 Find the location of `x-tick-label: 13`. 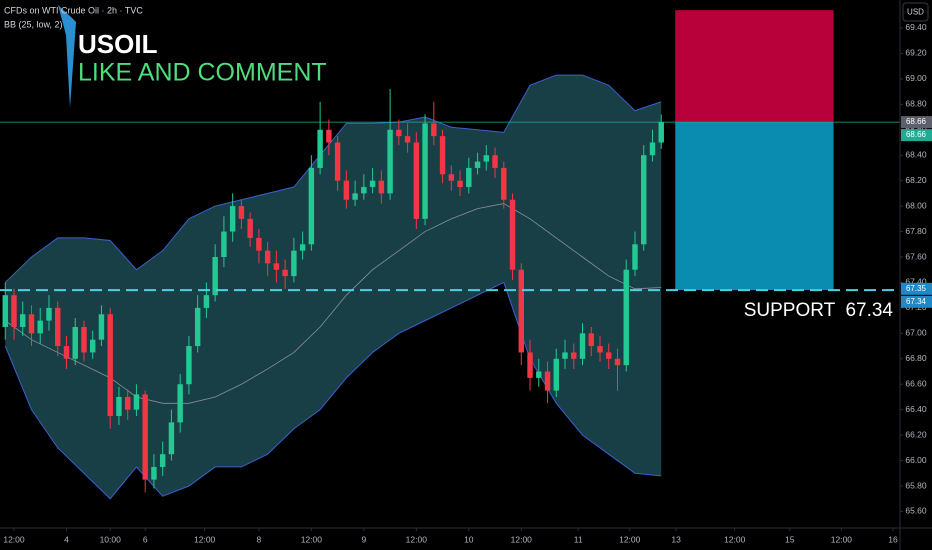

x-tick-label: 13 is located at coordinates (676, 539).